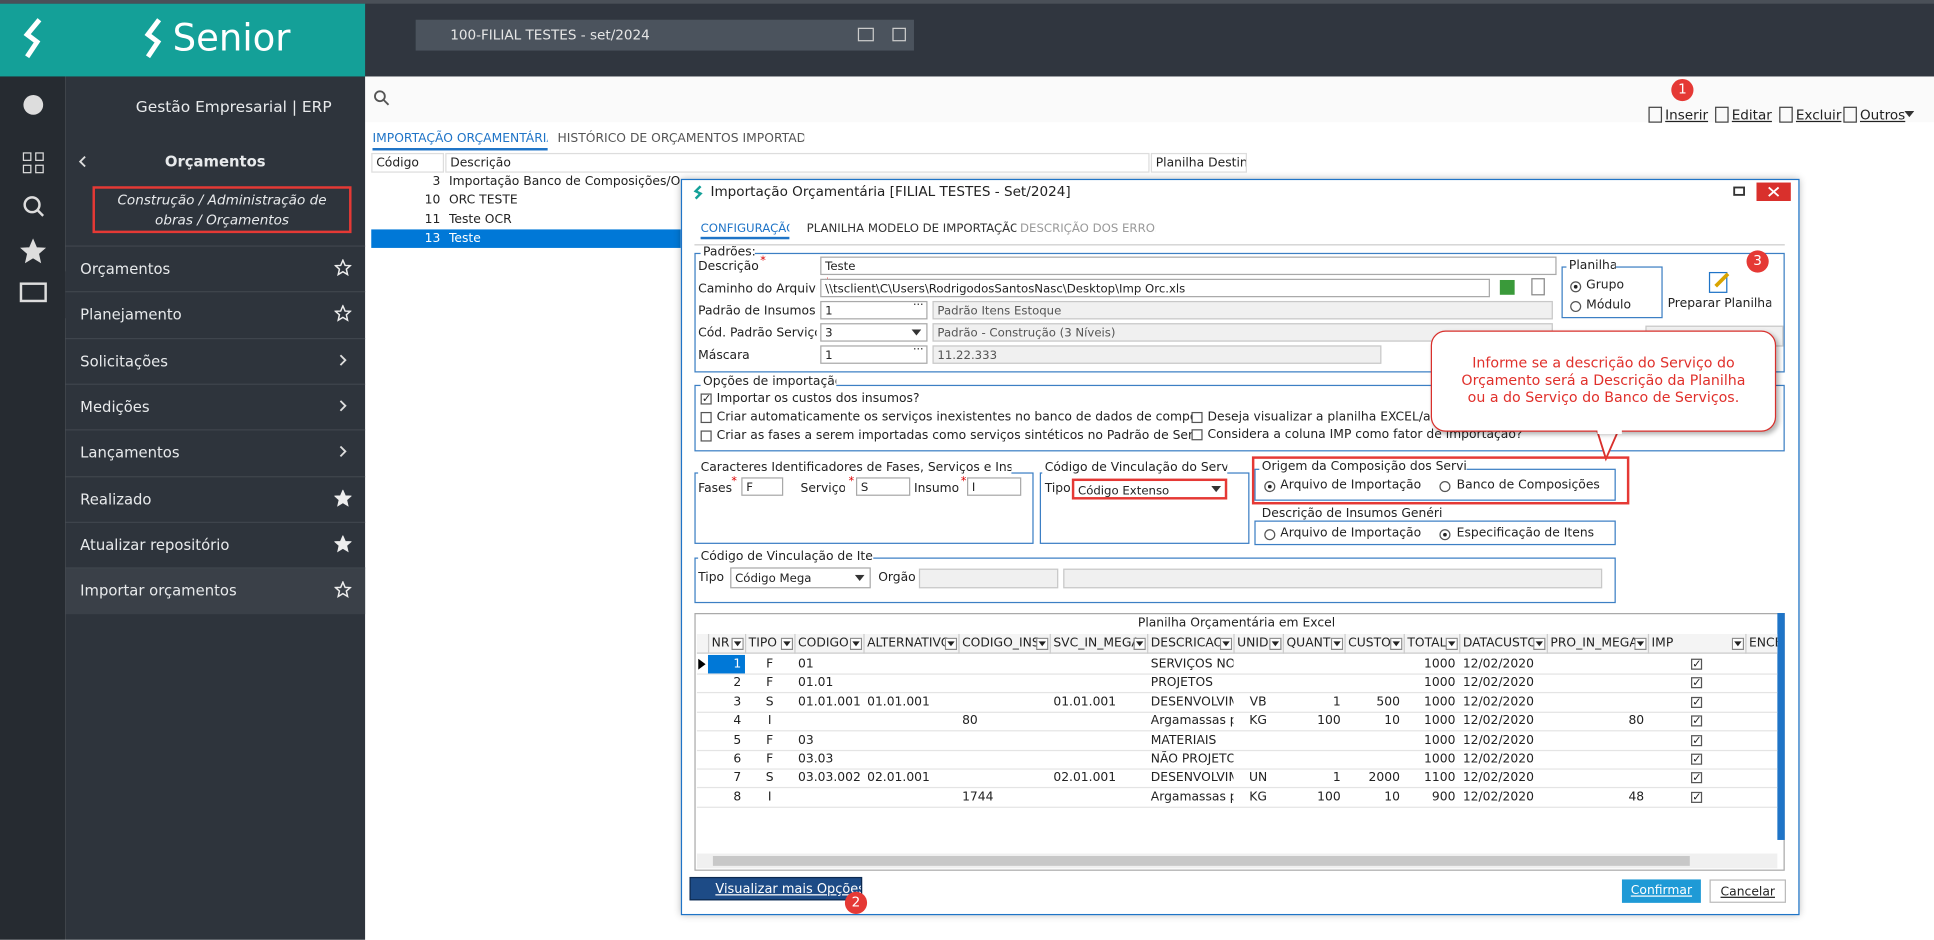  What do you see at coordinates (82, 161) in the screenshot?
I see `back-arrow` at bounding box center [82, 161].